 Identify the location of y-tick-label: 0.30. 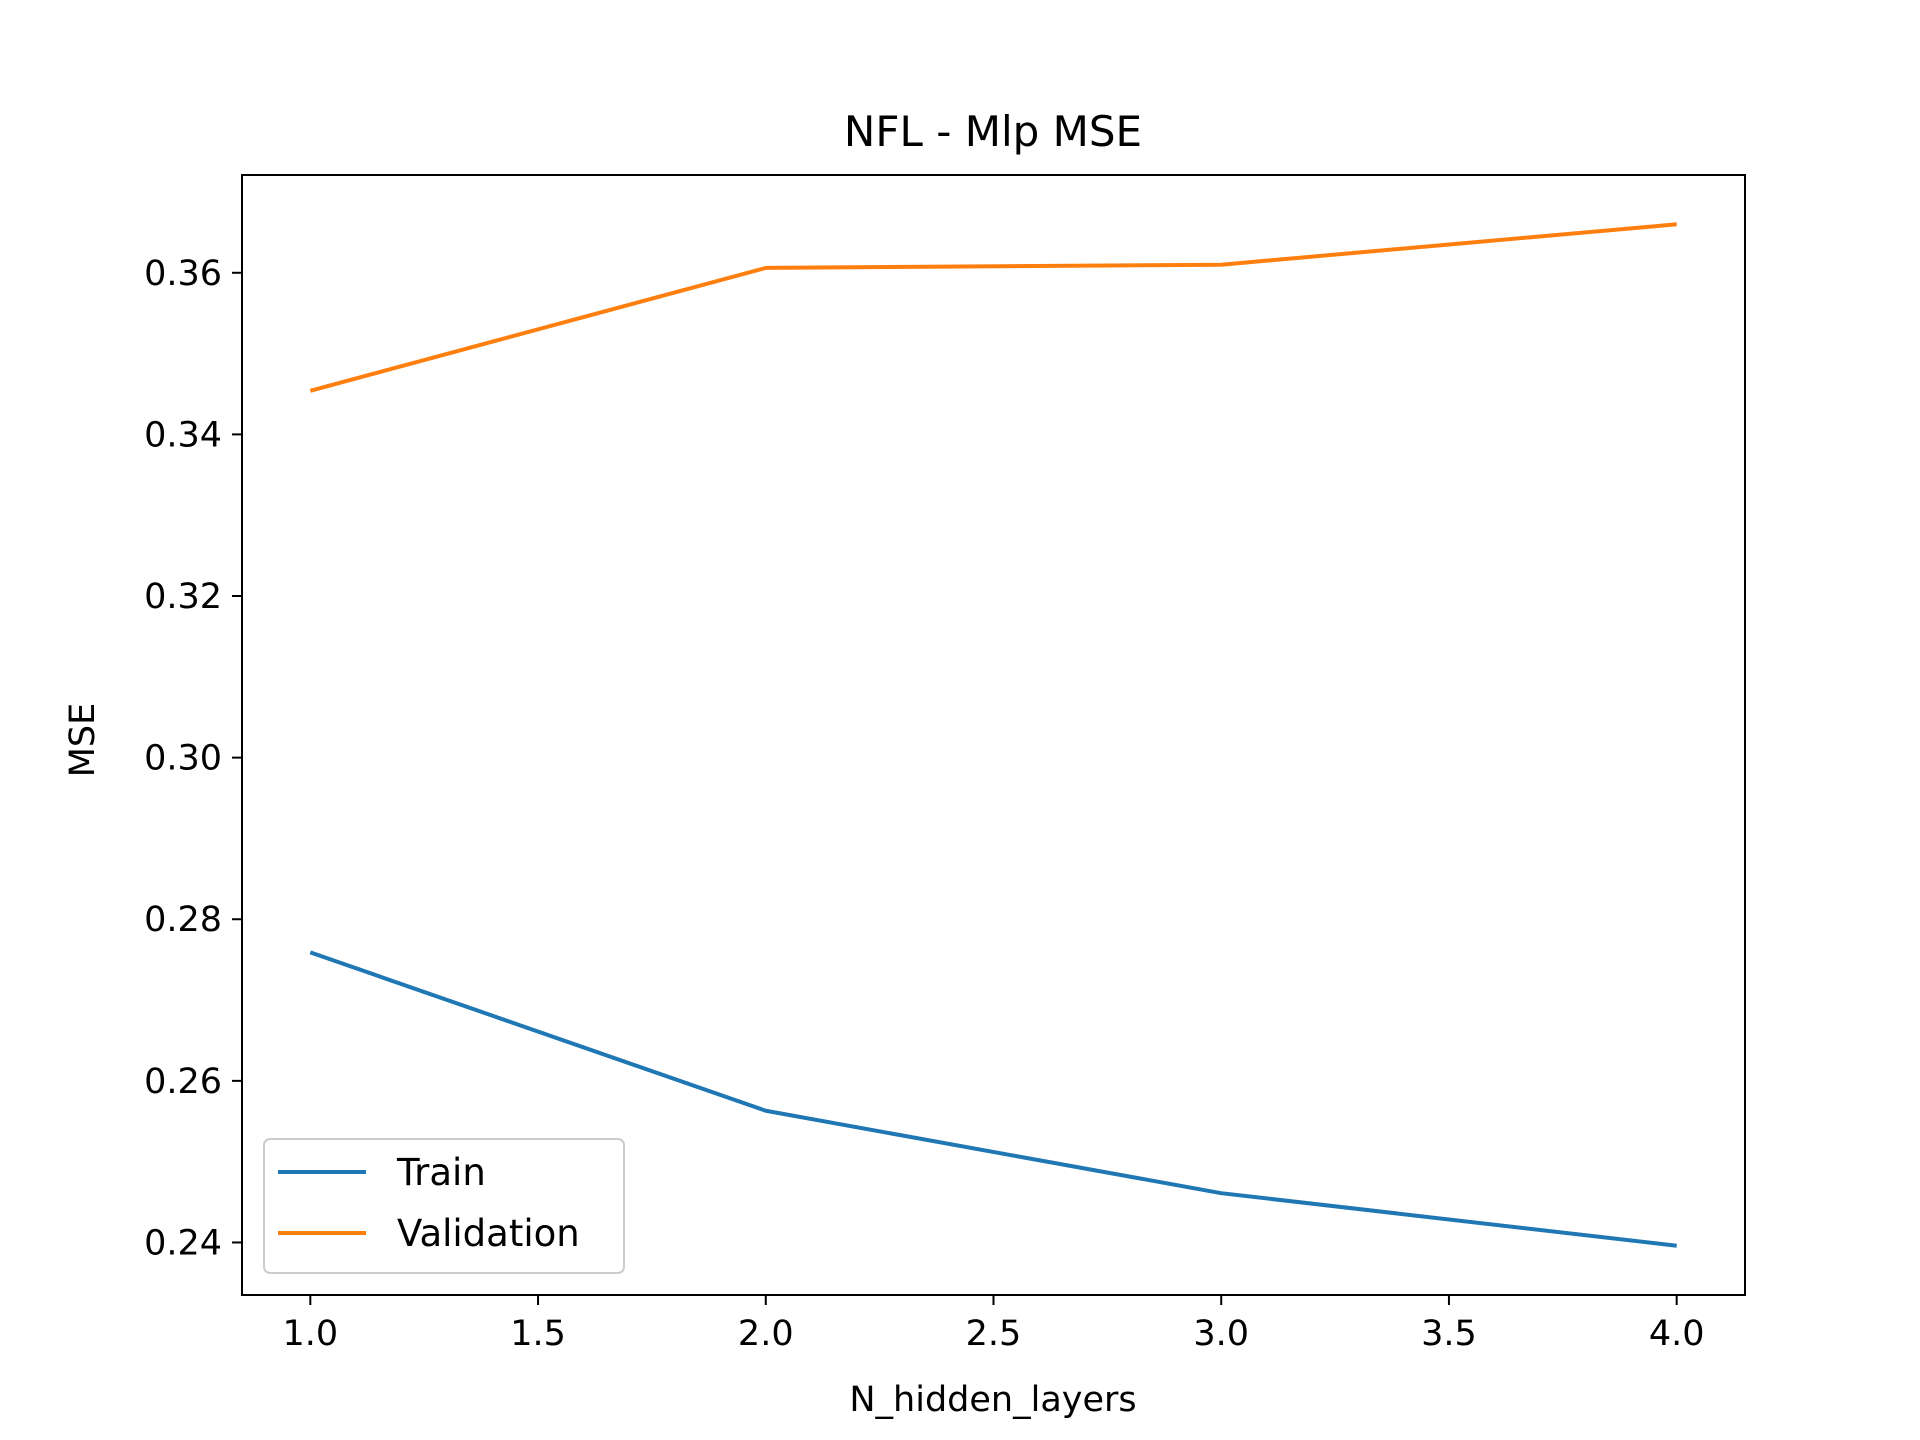
(183, 759).